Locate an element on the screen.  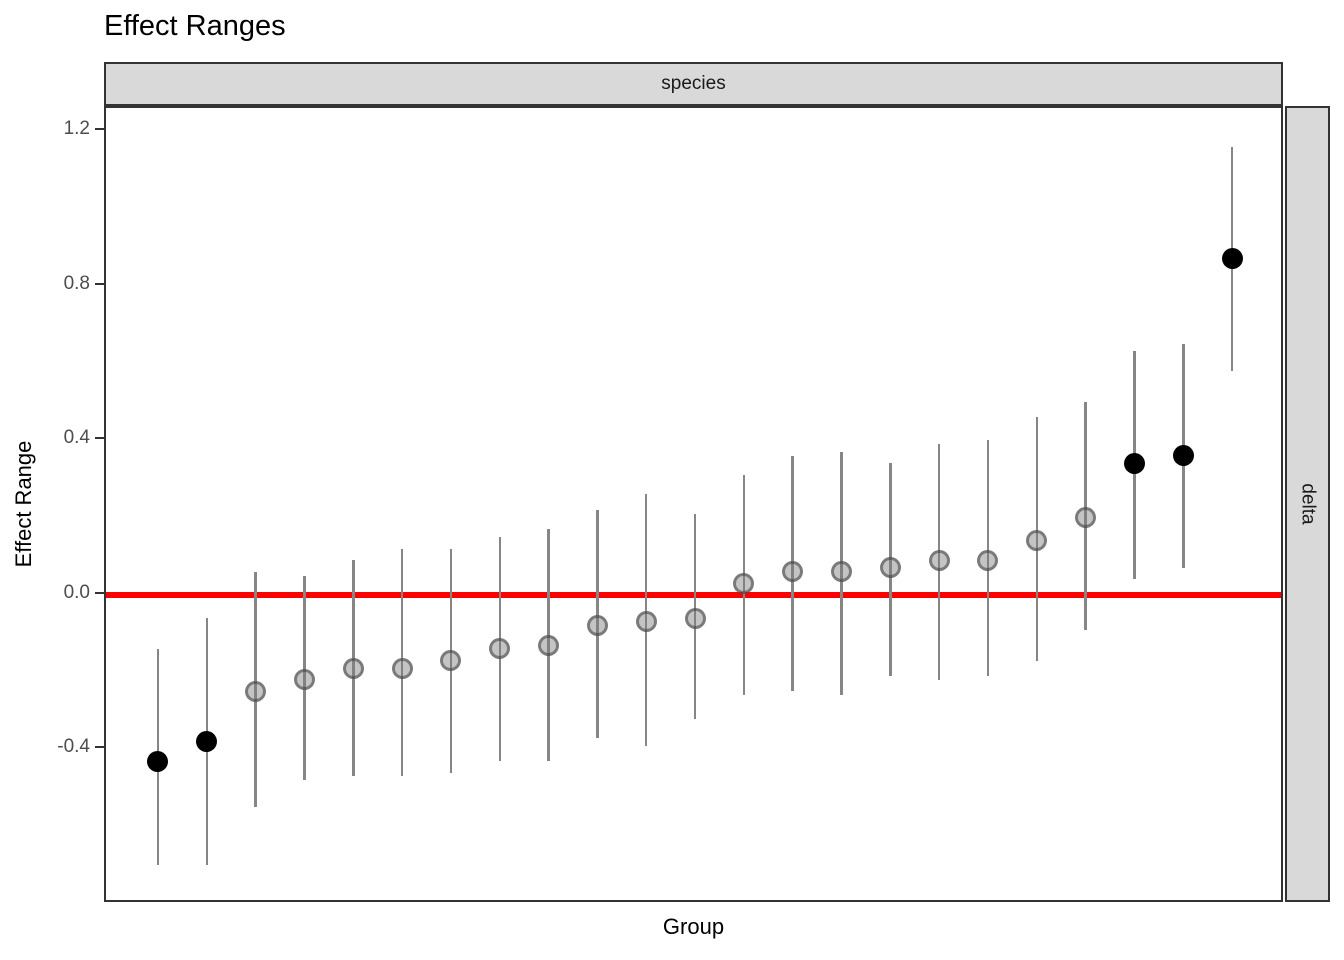
facet-strip-right-label: delta is located at coordinates (1308, 504).